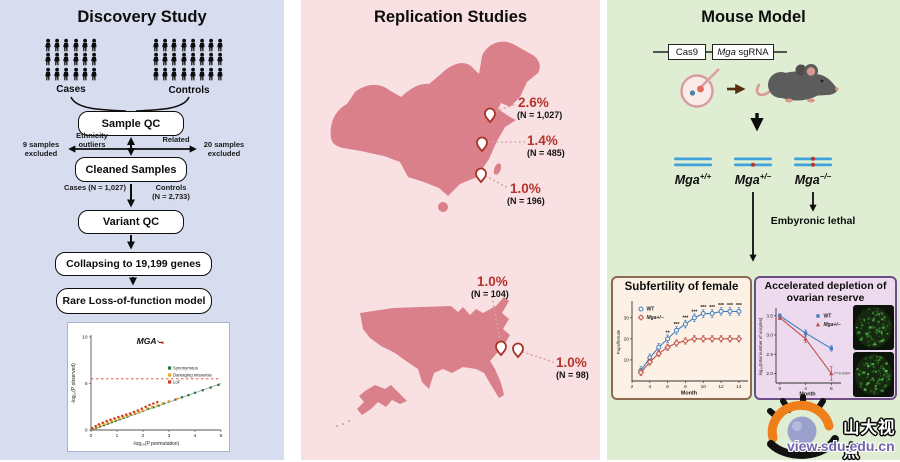 The height and width of the screenshot is (462, 900). Describe the element at coordinates (526, 201) in the screenshot. I see `china-pin3-n: (N = 196)` at that location.